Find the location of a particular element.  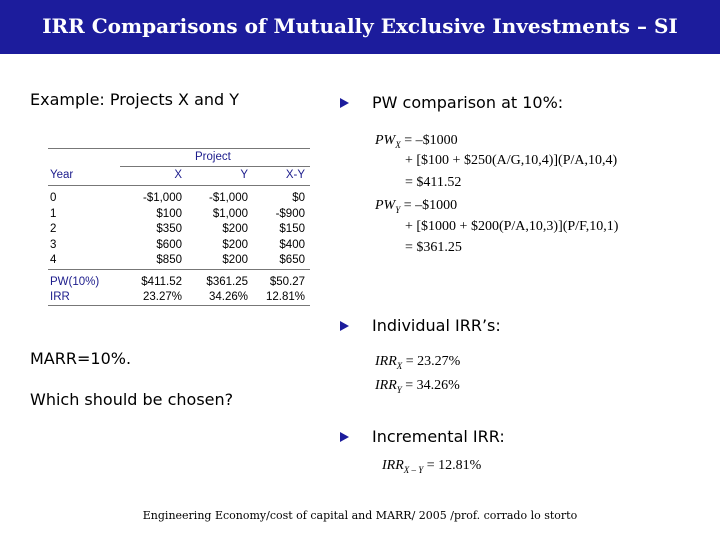

table-cell: 23.27% is located at coordinates (162, 297).